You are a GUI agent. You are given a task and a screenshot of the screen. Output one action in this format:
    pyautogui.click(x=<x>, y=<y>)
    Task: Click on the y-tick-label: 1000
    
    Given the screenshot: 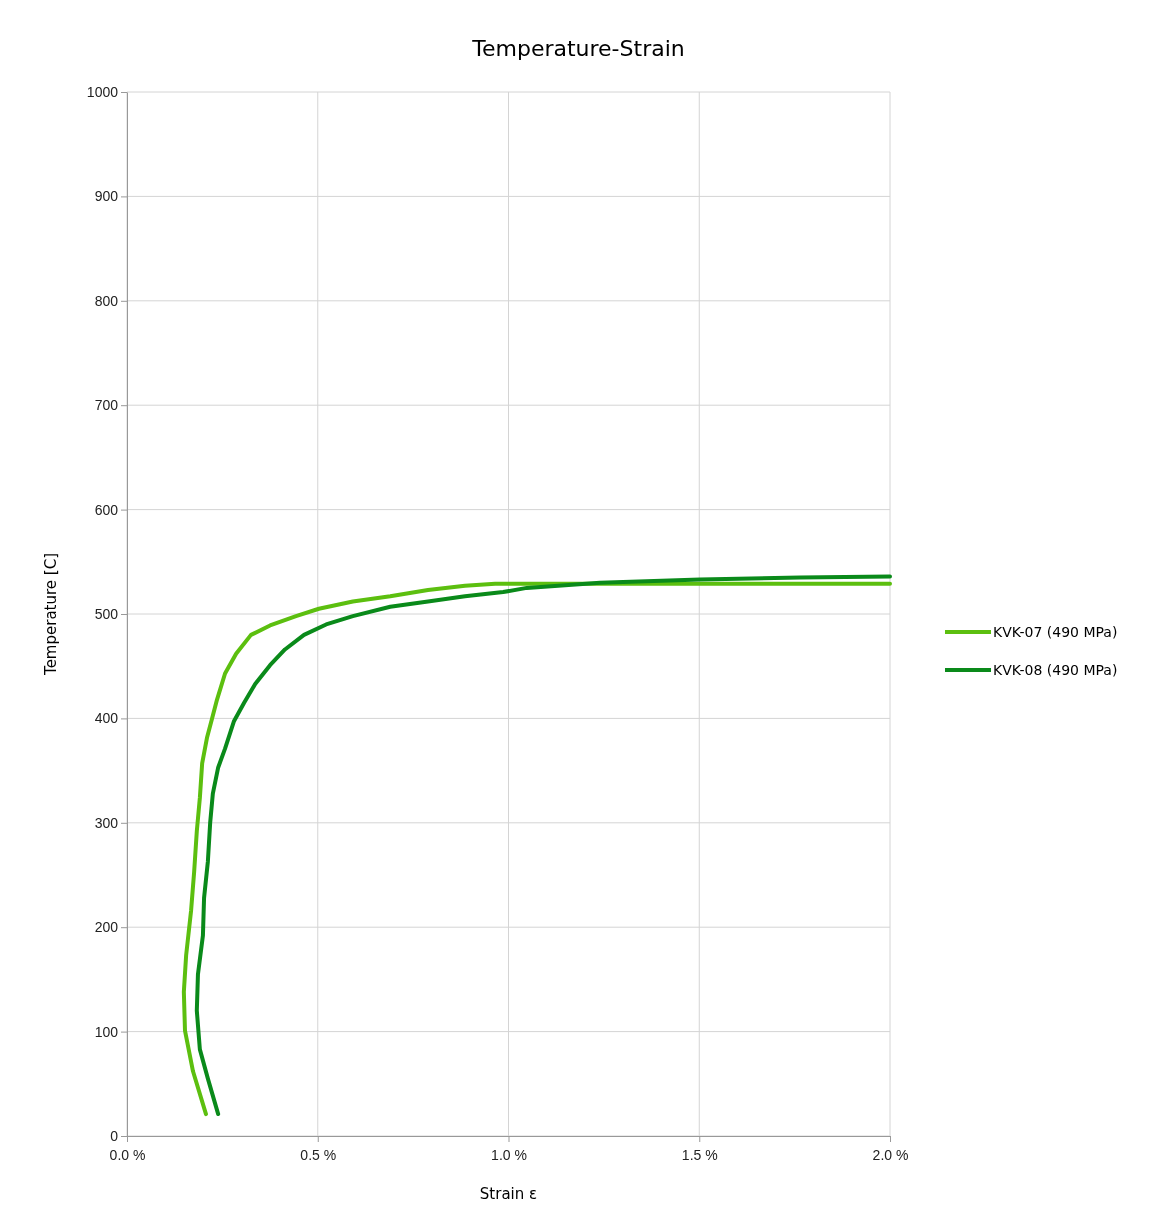 What is the action you would take?
    pyautogui.click(x=102, y=91)
    